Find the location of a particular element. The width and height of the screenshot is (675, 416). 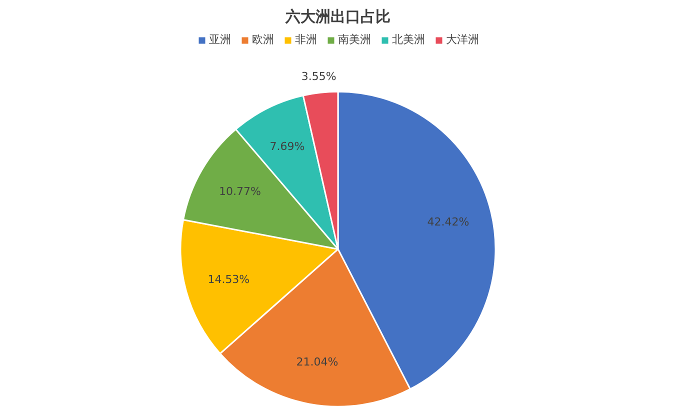

data-label: 7.69% is located at coordinates (287, 146).